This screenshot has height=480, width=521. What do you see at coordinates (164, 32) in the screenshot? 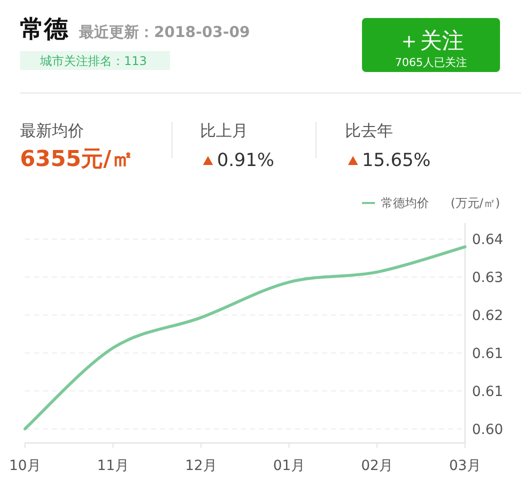
I see `chart-subtitle: 最近更新：2018-03-09` at bounding box center [164, 32].